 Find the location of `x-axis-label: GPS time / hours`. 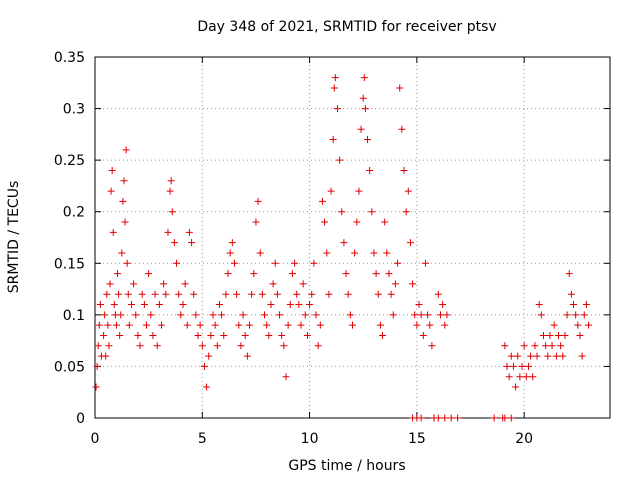

x-axis-label: GPS time / hours is located at coordinates (346, 466).